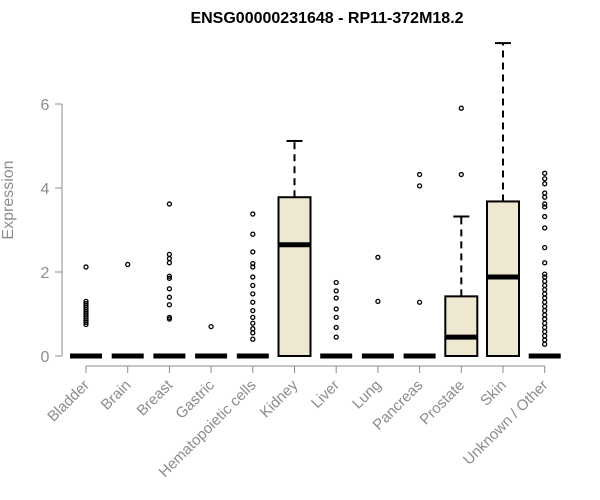 This screenshot has width=600, height=500. What do you see at coordinates (325, 394) in the screenshot?
I see `x-tick-label: Liver` at bounding box center [325, 394].